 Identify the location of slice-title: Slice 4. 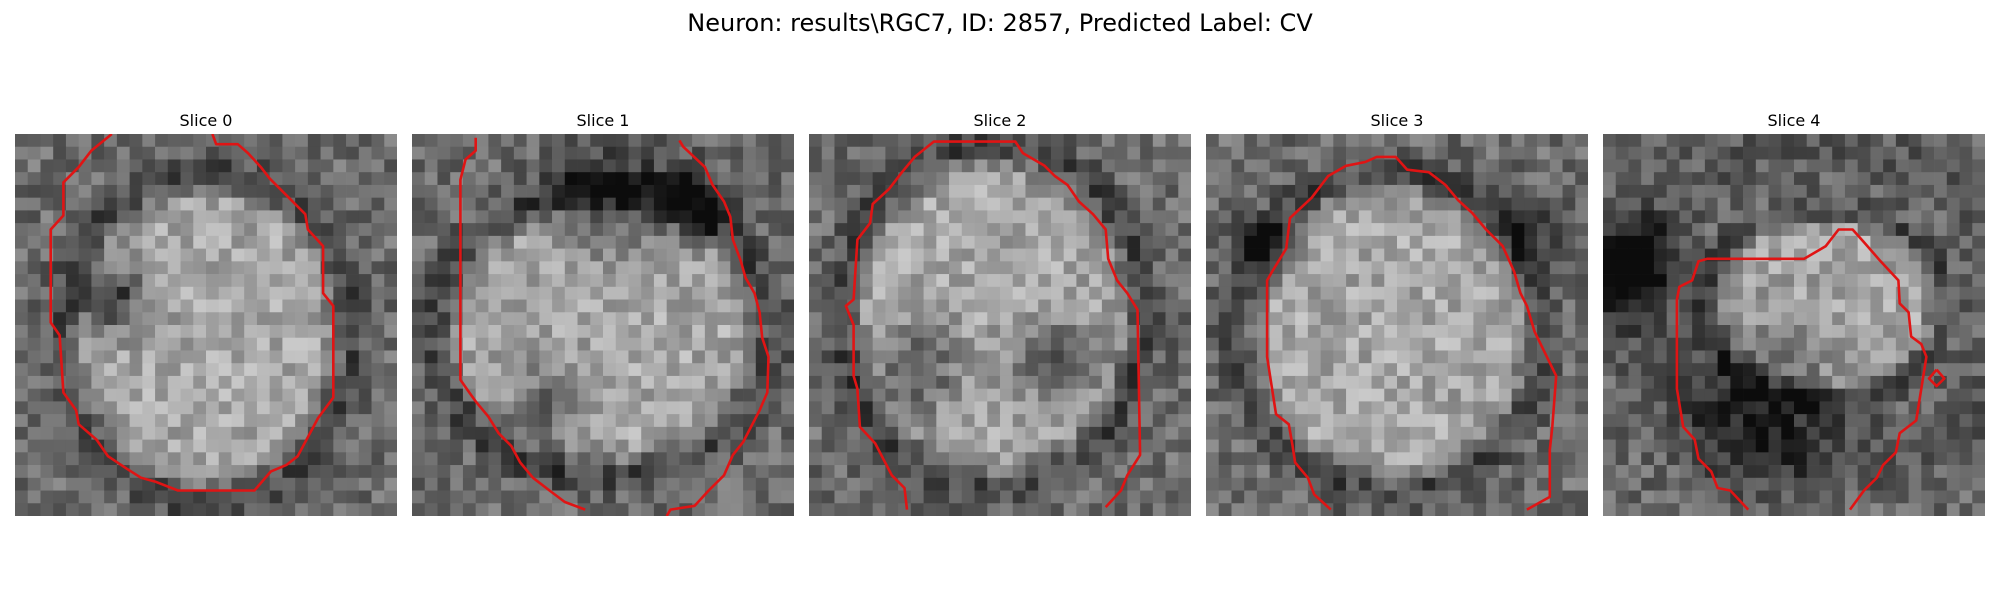
(1794, 120).